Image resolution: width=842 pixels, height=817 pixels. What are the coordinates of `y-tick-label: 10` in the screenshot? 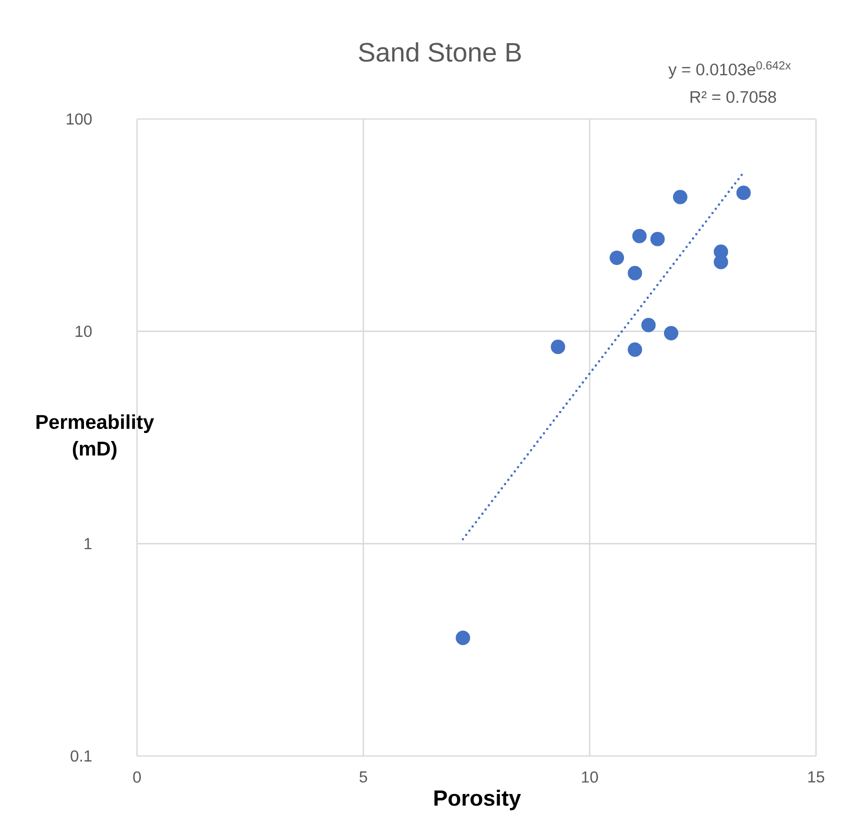 It's located at (84, 331).